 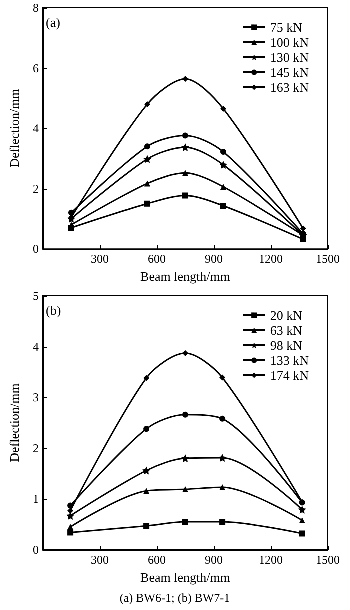 What do you see at coordinates (290, 360) in the screenshot?
I see `legend-label: 133 kN` at bounding box center [290, 360].